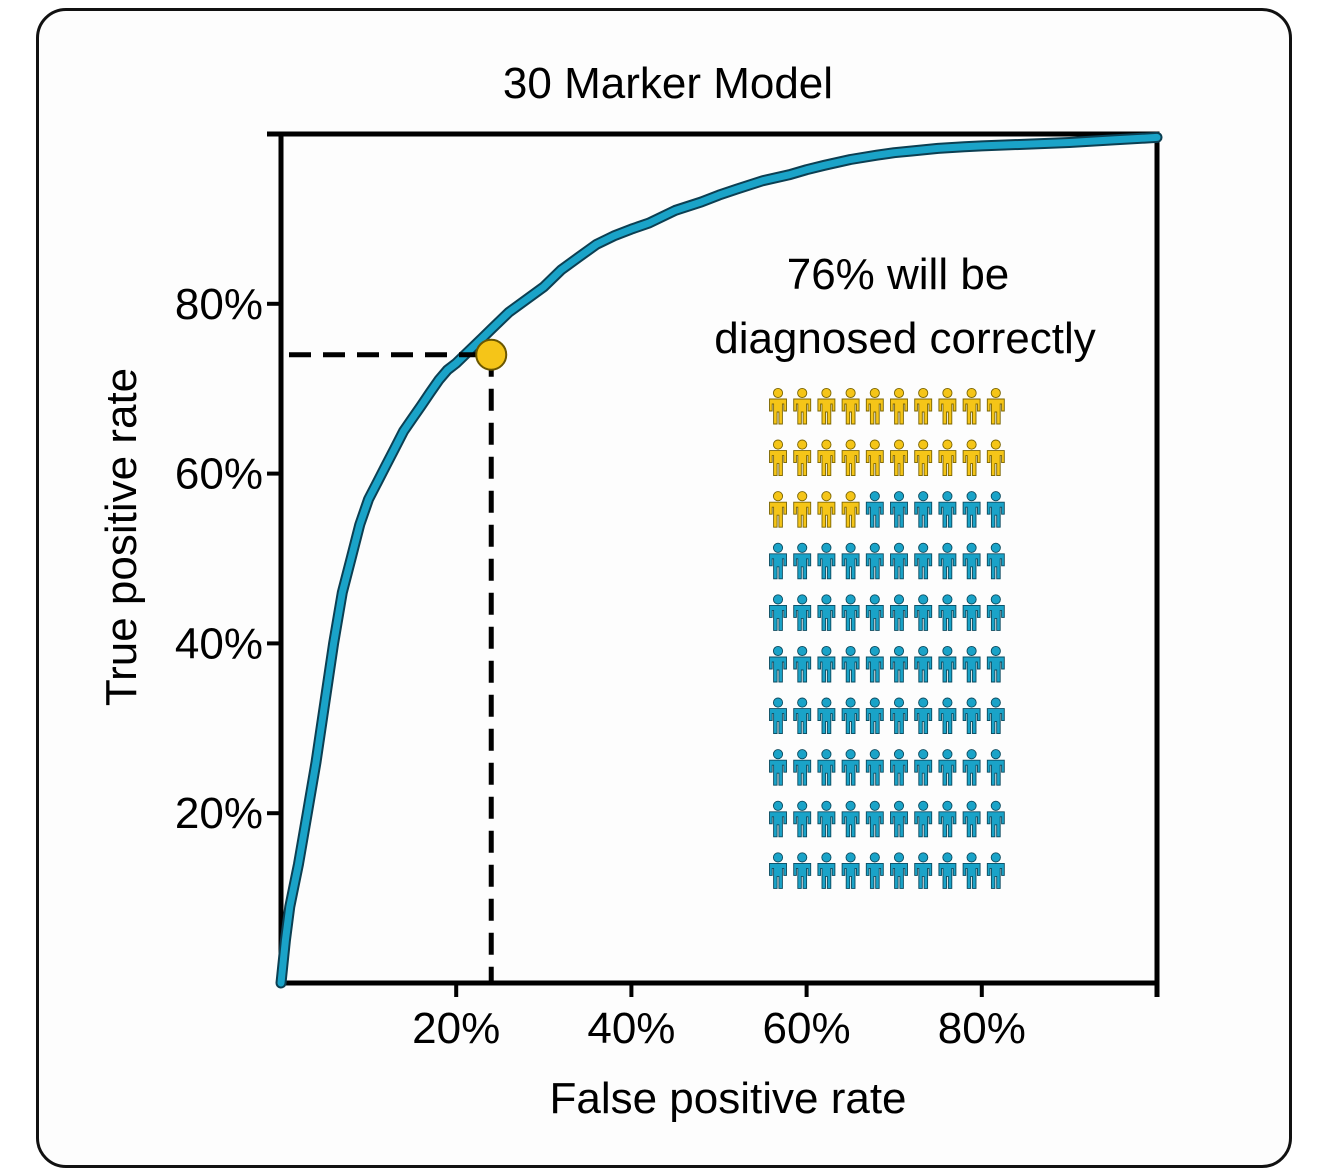 This screenshot has height=1168, width=1318. Describe the element at coordinates (898, 274) in the screenshot. I see `annotation-line-1: 76% will be` at that location.